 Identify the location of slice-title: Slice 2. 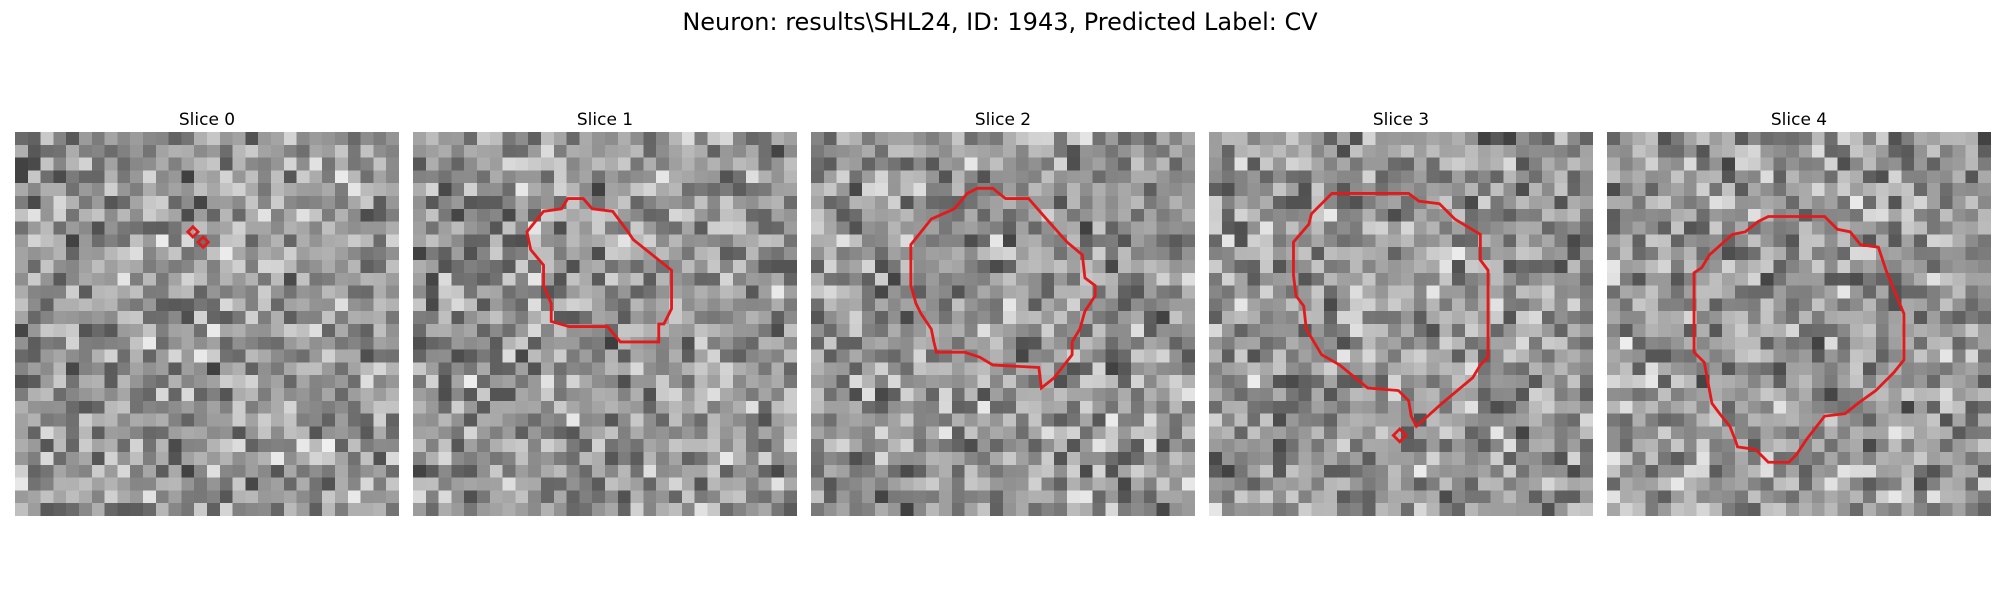
(1003, 120).